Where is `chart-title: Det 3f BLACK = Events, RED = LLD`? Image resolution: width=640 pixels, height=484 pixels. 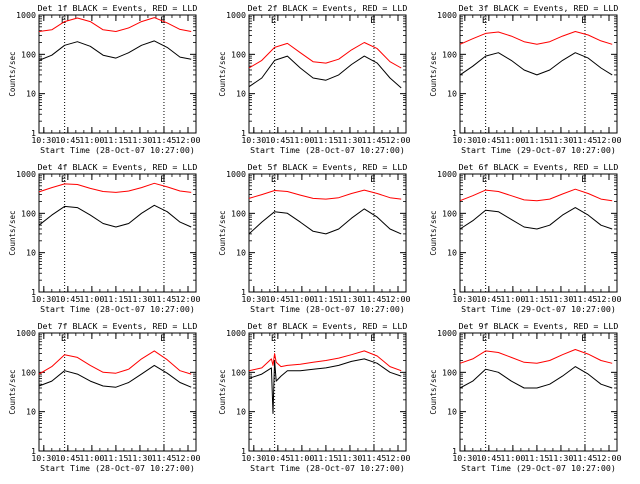 chart-title: Det 3f BLACK = Events, RED = LLD is located at coordinates (539, 8).